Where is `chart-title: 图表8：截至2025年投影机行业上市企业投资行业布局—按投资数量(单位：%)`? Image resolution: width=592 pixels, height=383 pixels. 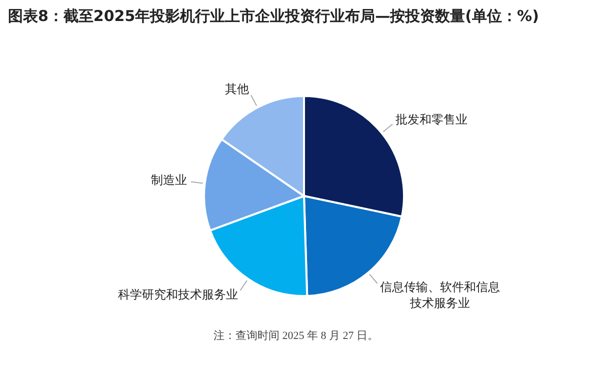
chart-title: 图表8：截至2025年投影机行业上市企业投资行业布局—按投资数量(单位：%) is located at coordinates (274, 16).